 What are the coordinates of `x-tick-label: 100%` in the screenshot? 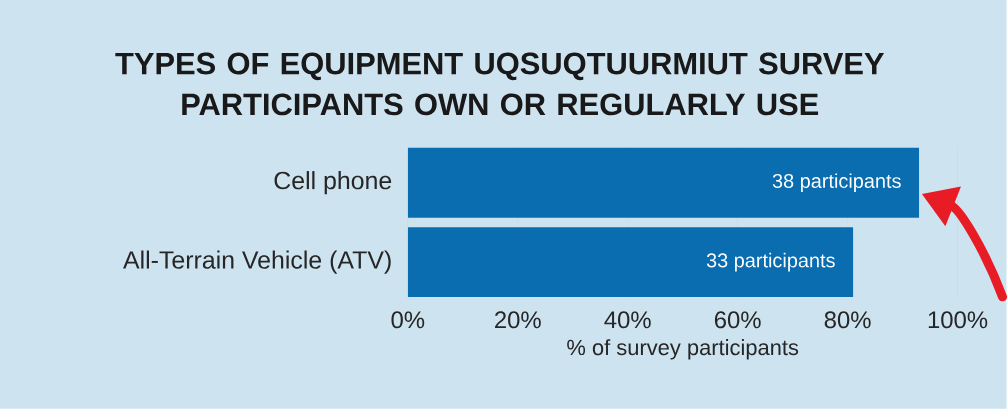 It's located at (958, 320).